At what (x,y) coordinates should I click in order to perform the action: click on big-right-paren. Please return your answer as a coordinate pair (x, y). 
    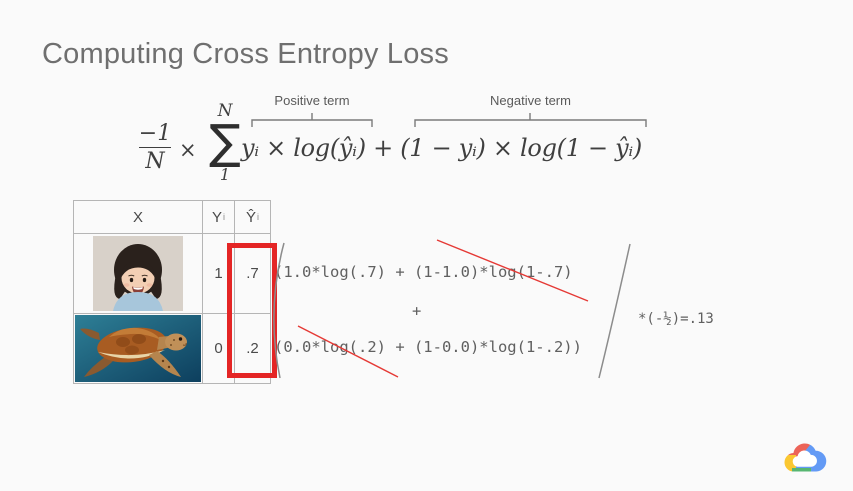
    Looking at the image, I should click on (614, 311).